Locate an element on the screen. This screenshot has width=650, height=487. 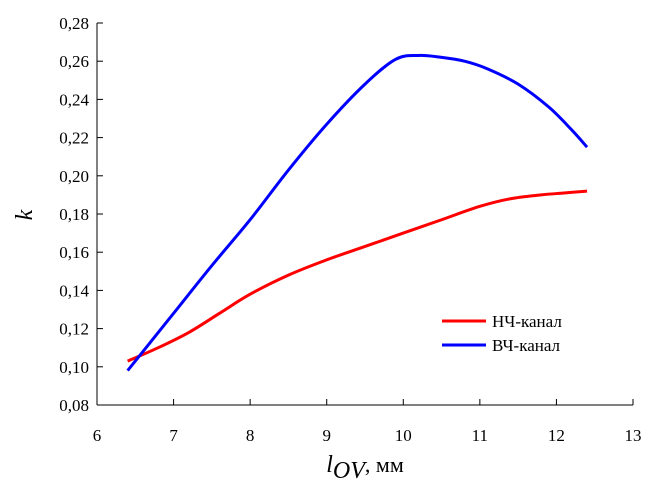
y-tick-label: 0,22 is located at coordinates (74, 138).